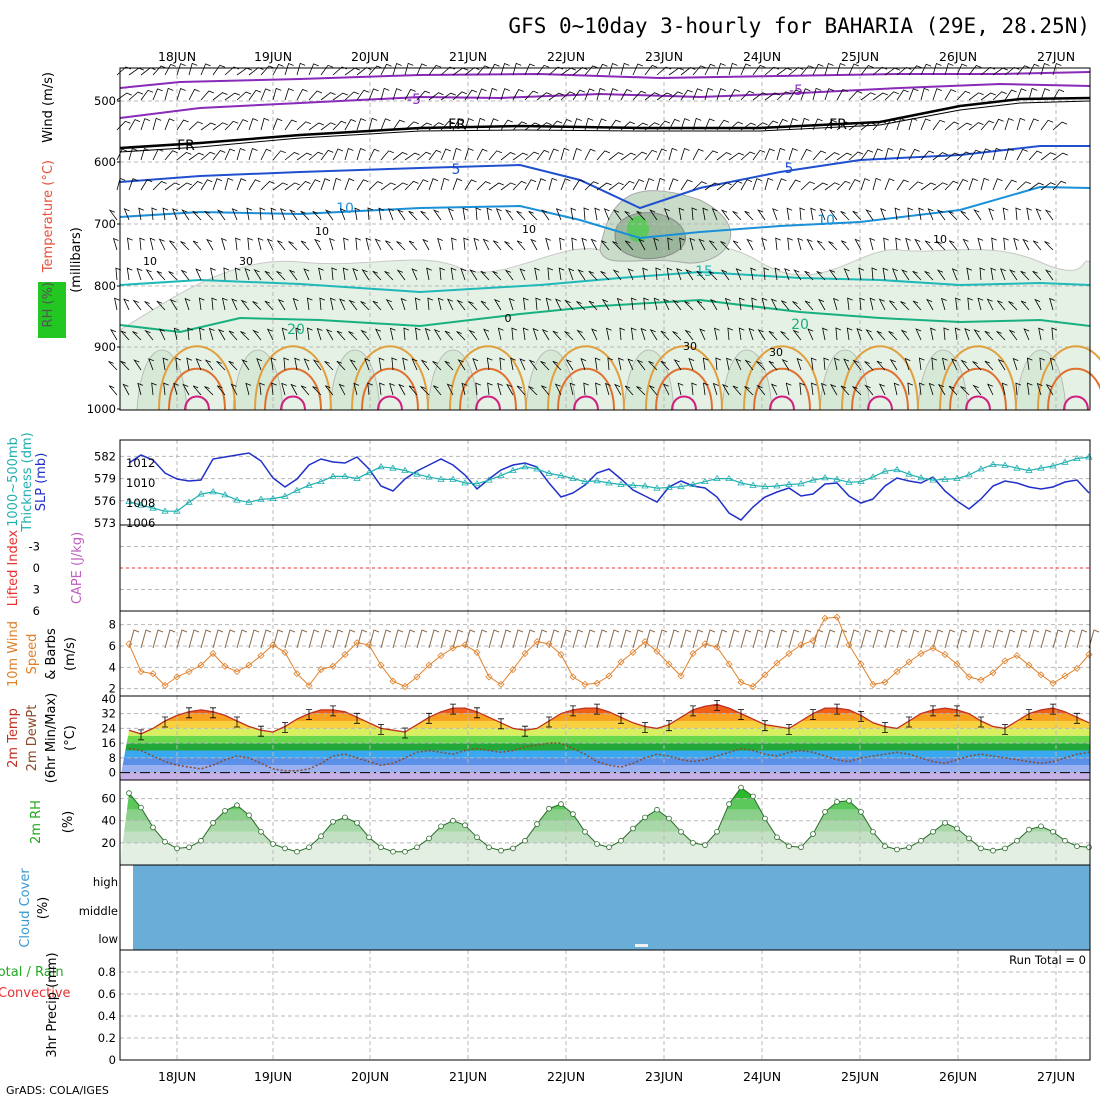  Describe the element at coordinates (105, 479) in the screenshot. I see `thickness-tick-1: 579` at that location.